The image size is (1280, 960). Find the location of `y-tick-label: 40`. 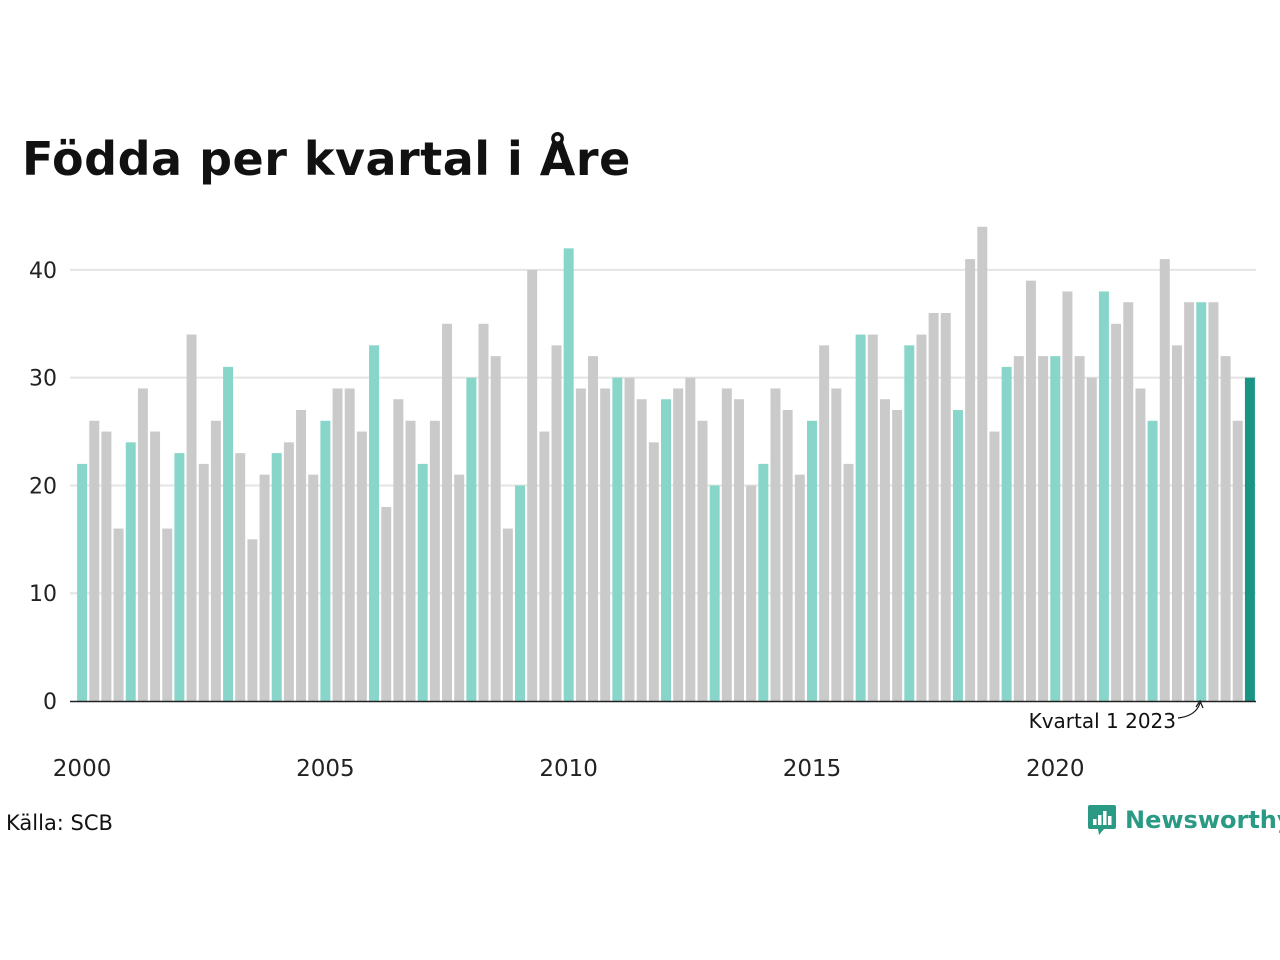

y-tick-label: 40 is located at coordinates (43, 271).